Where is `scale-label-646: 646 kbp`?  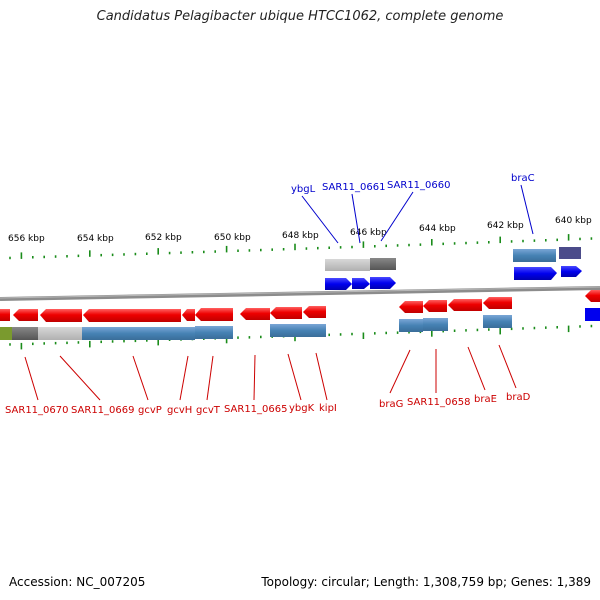 scale-label-646: 646 kbp is located at coordinates (368, 233).